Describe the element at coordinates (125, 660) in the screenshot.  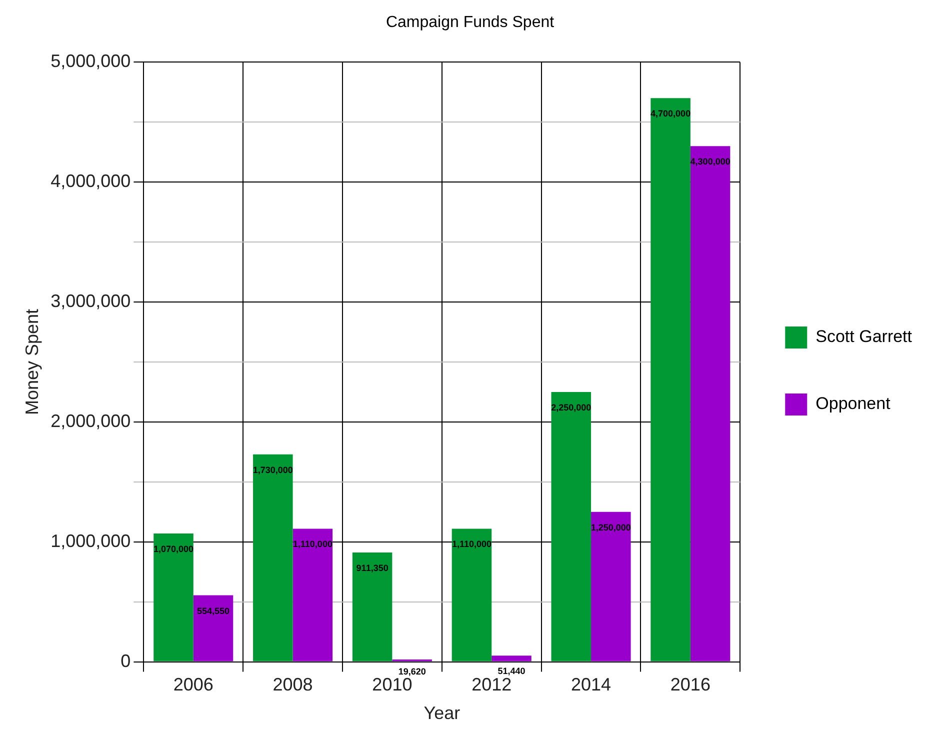
I see `y-tick-label: 0` at that location.